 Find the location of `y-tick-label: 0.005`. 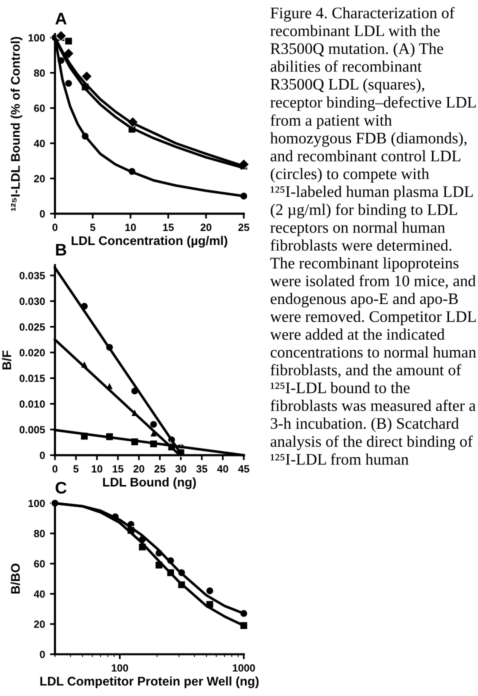

y-tick-label: 0.005 is located at coordinates (32, 430).